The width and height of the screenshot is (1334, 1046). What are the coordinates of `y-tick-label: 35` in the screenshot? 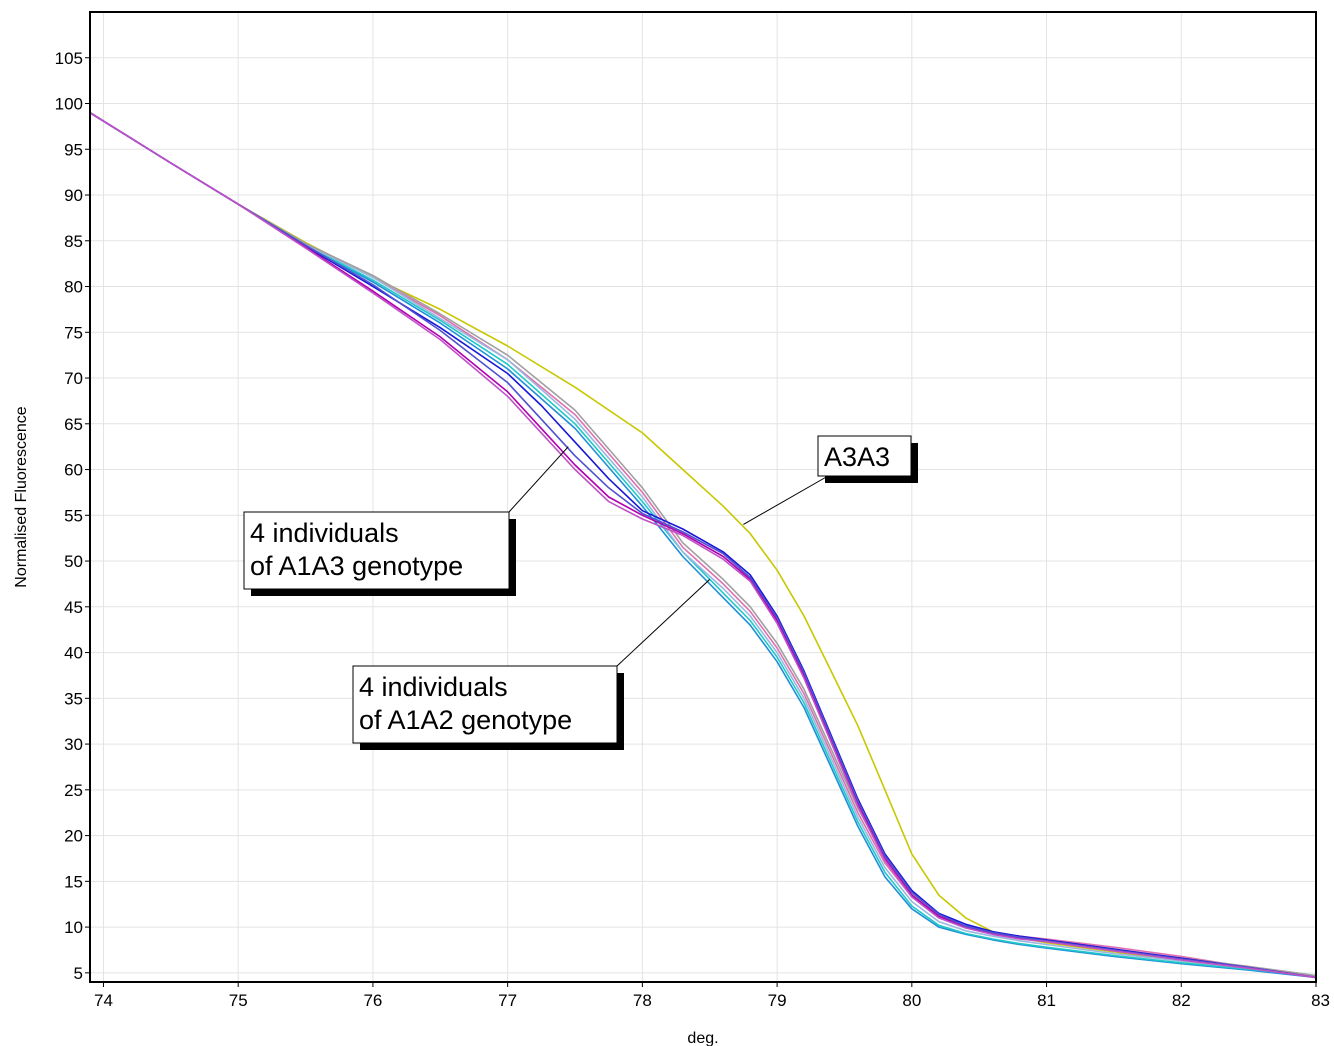 It's located at (73, 698).